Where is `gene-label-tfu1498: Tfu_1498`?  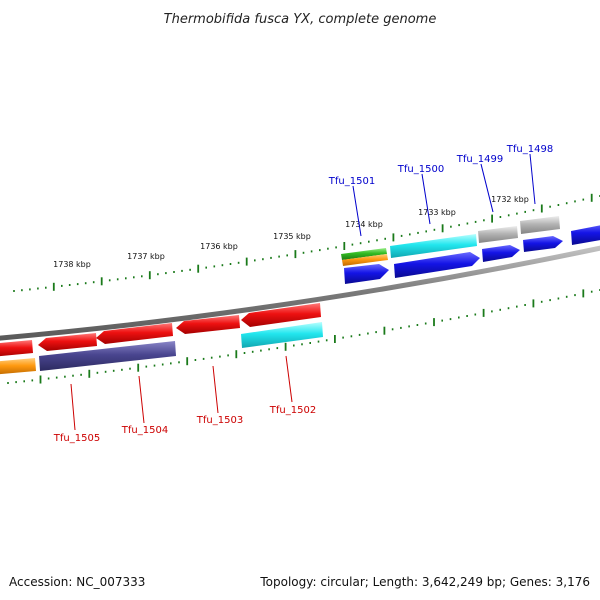 gene-label-tfu1498: Tfu_1498 is located at coordinates (529, 149).